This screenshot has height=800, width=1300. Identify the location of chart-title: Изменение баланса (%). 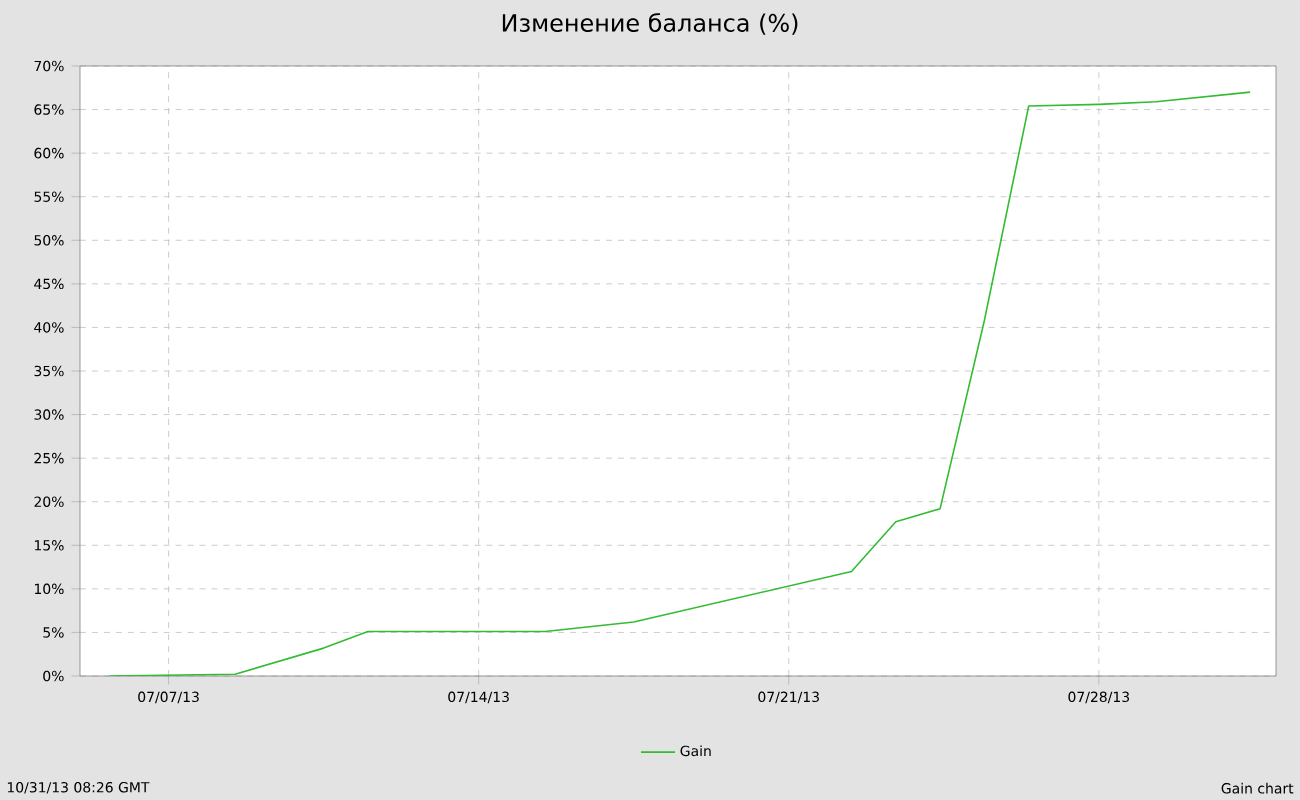
(650, 24).